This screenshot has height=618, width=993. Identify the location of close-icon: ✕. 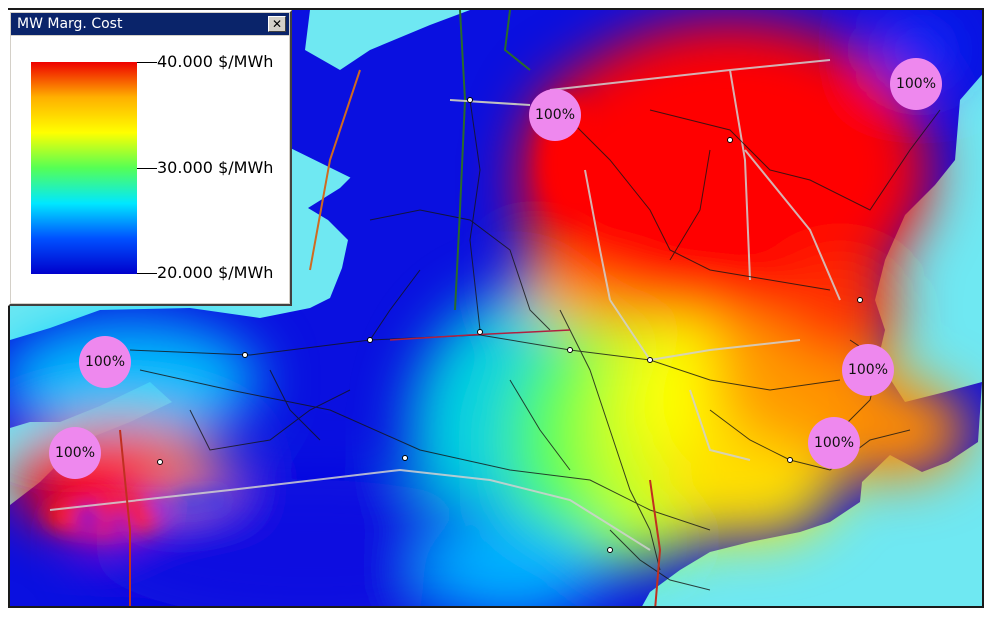
(277, 24).